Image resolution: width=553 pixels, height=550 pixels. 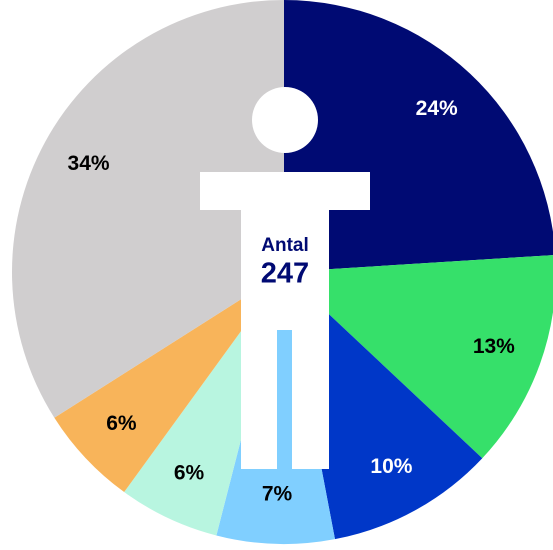 I want to click on slice-label: 34%, so click(x=89, y=163).